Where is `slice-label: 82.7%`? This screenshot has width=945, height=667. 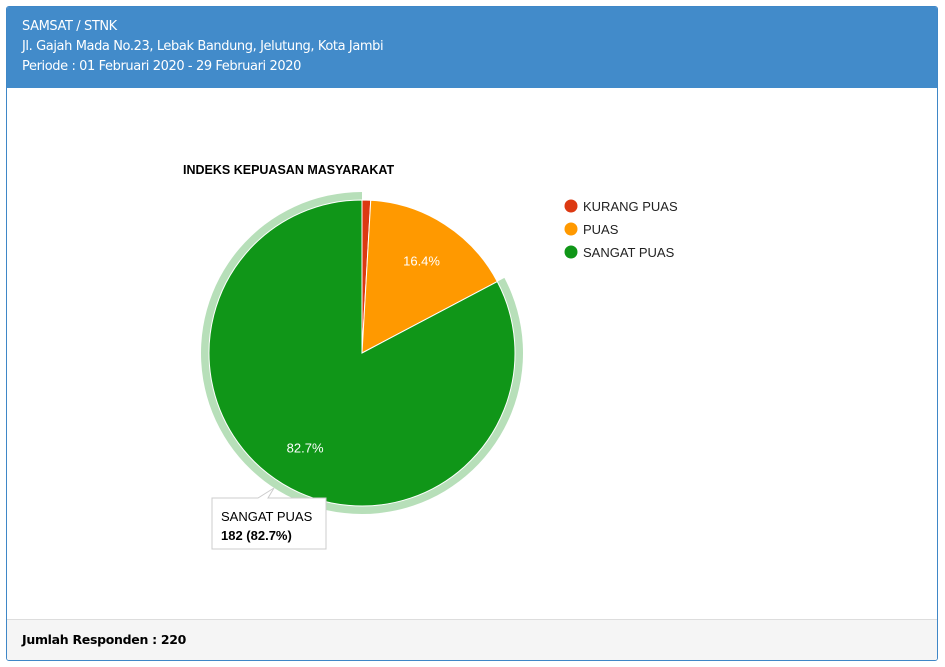 slice-label: 82.7% is located at coordinates (305, 447).